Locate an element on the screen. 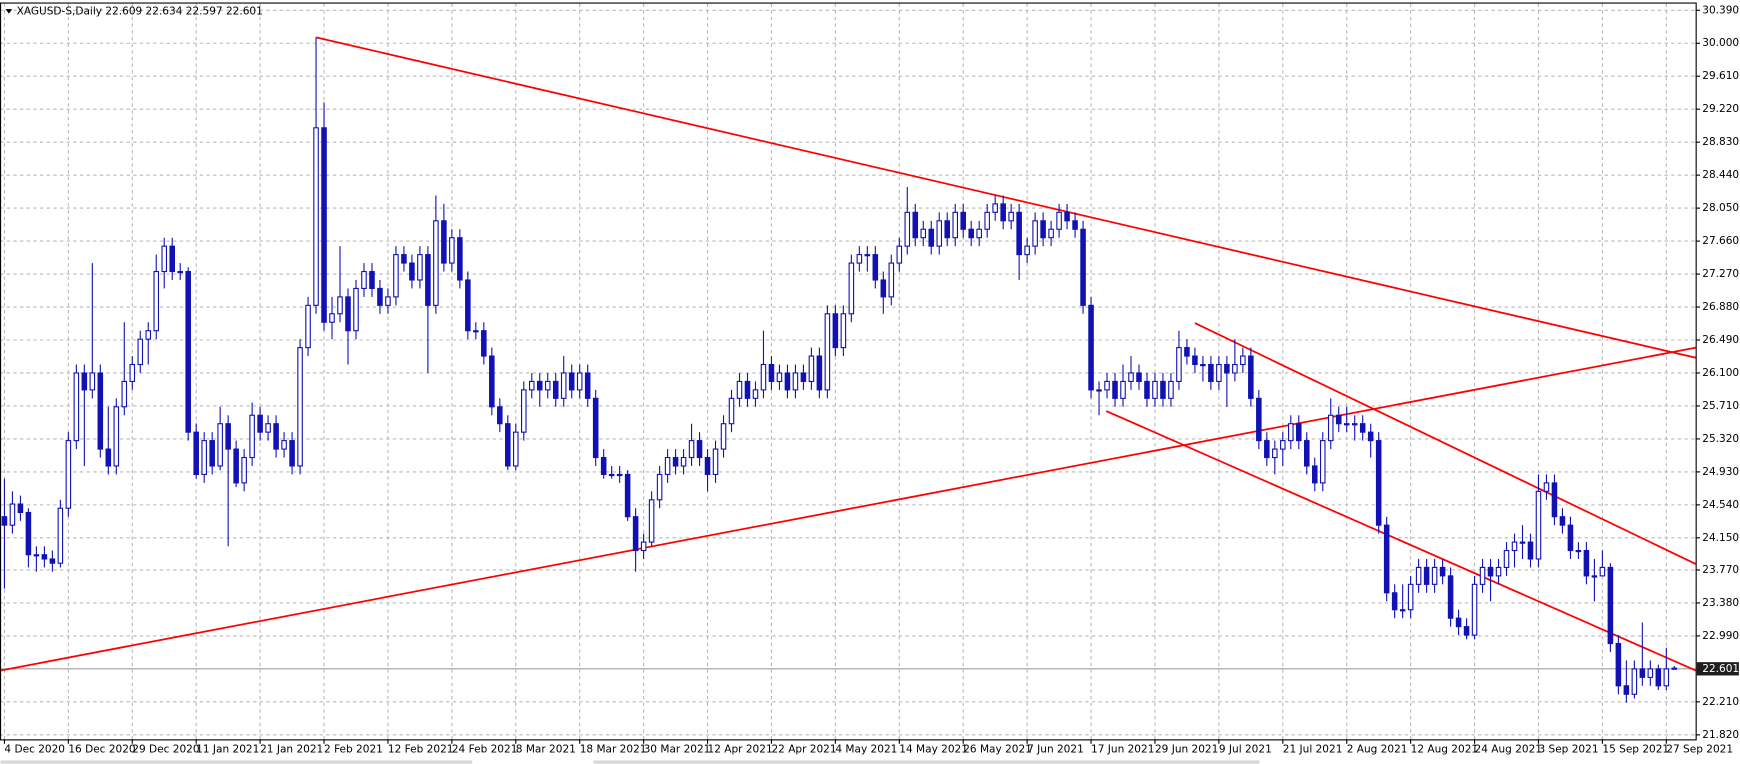 Image resolution: width=1740 pixels, height=764 pixels. y-tick-label: 24.930 is located at coordinates (1720, 472).